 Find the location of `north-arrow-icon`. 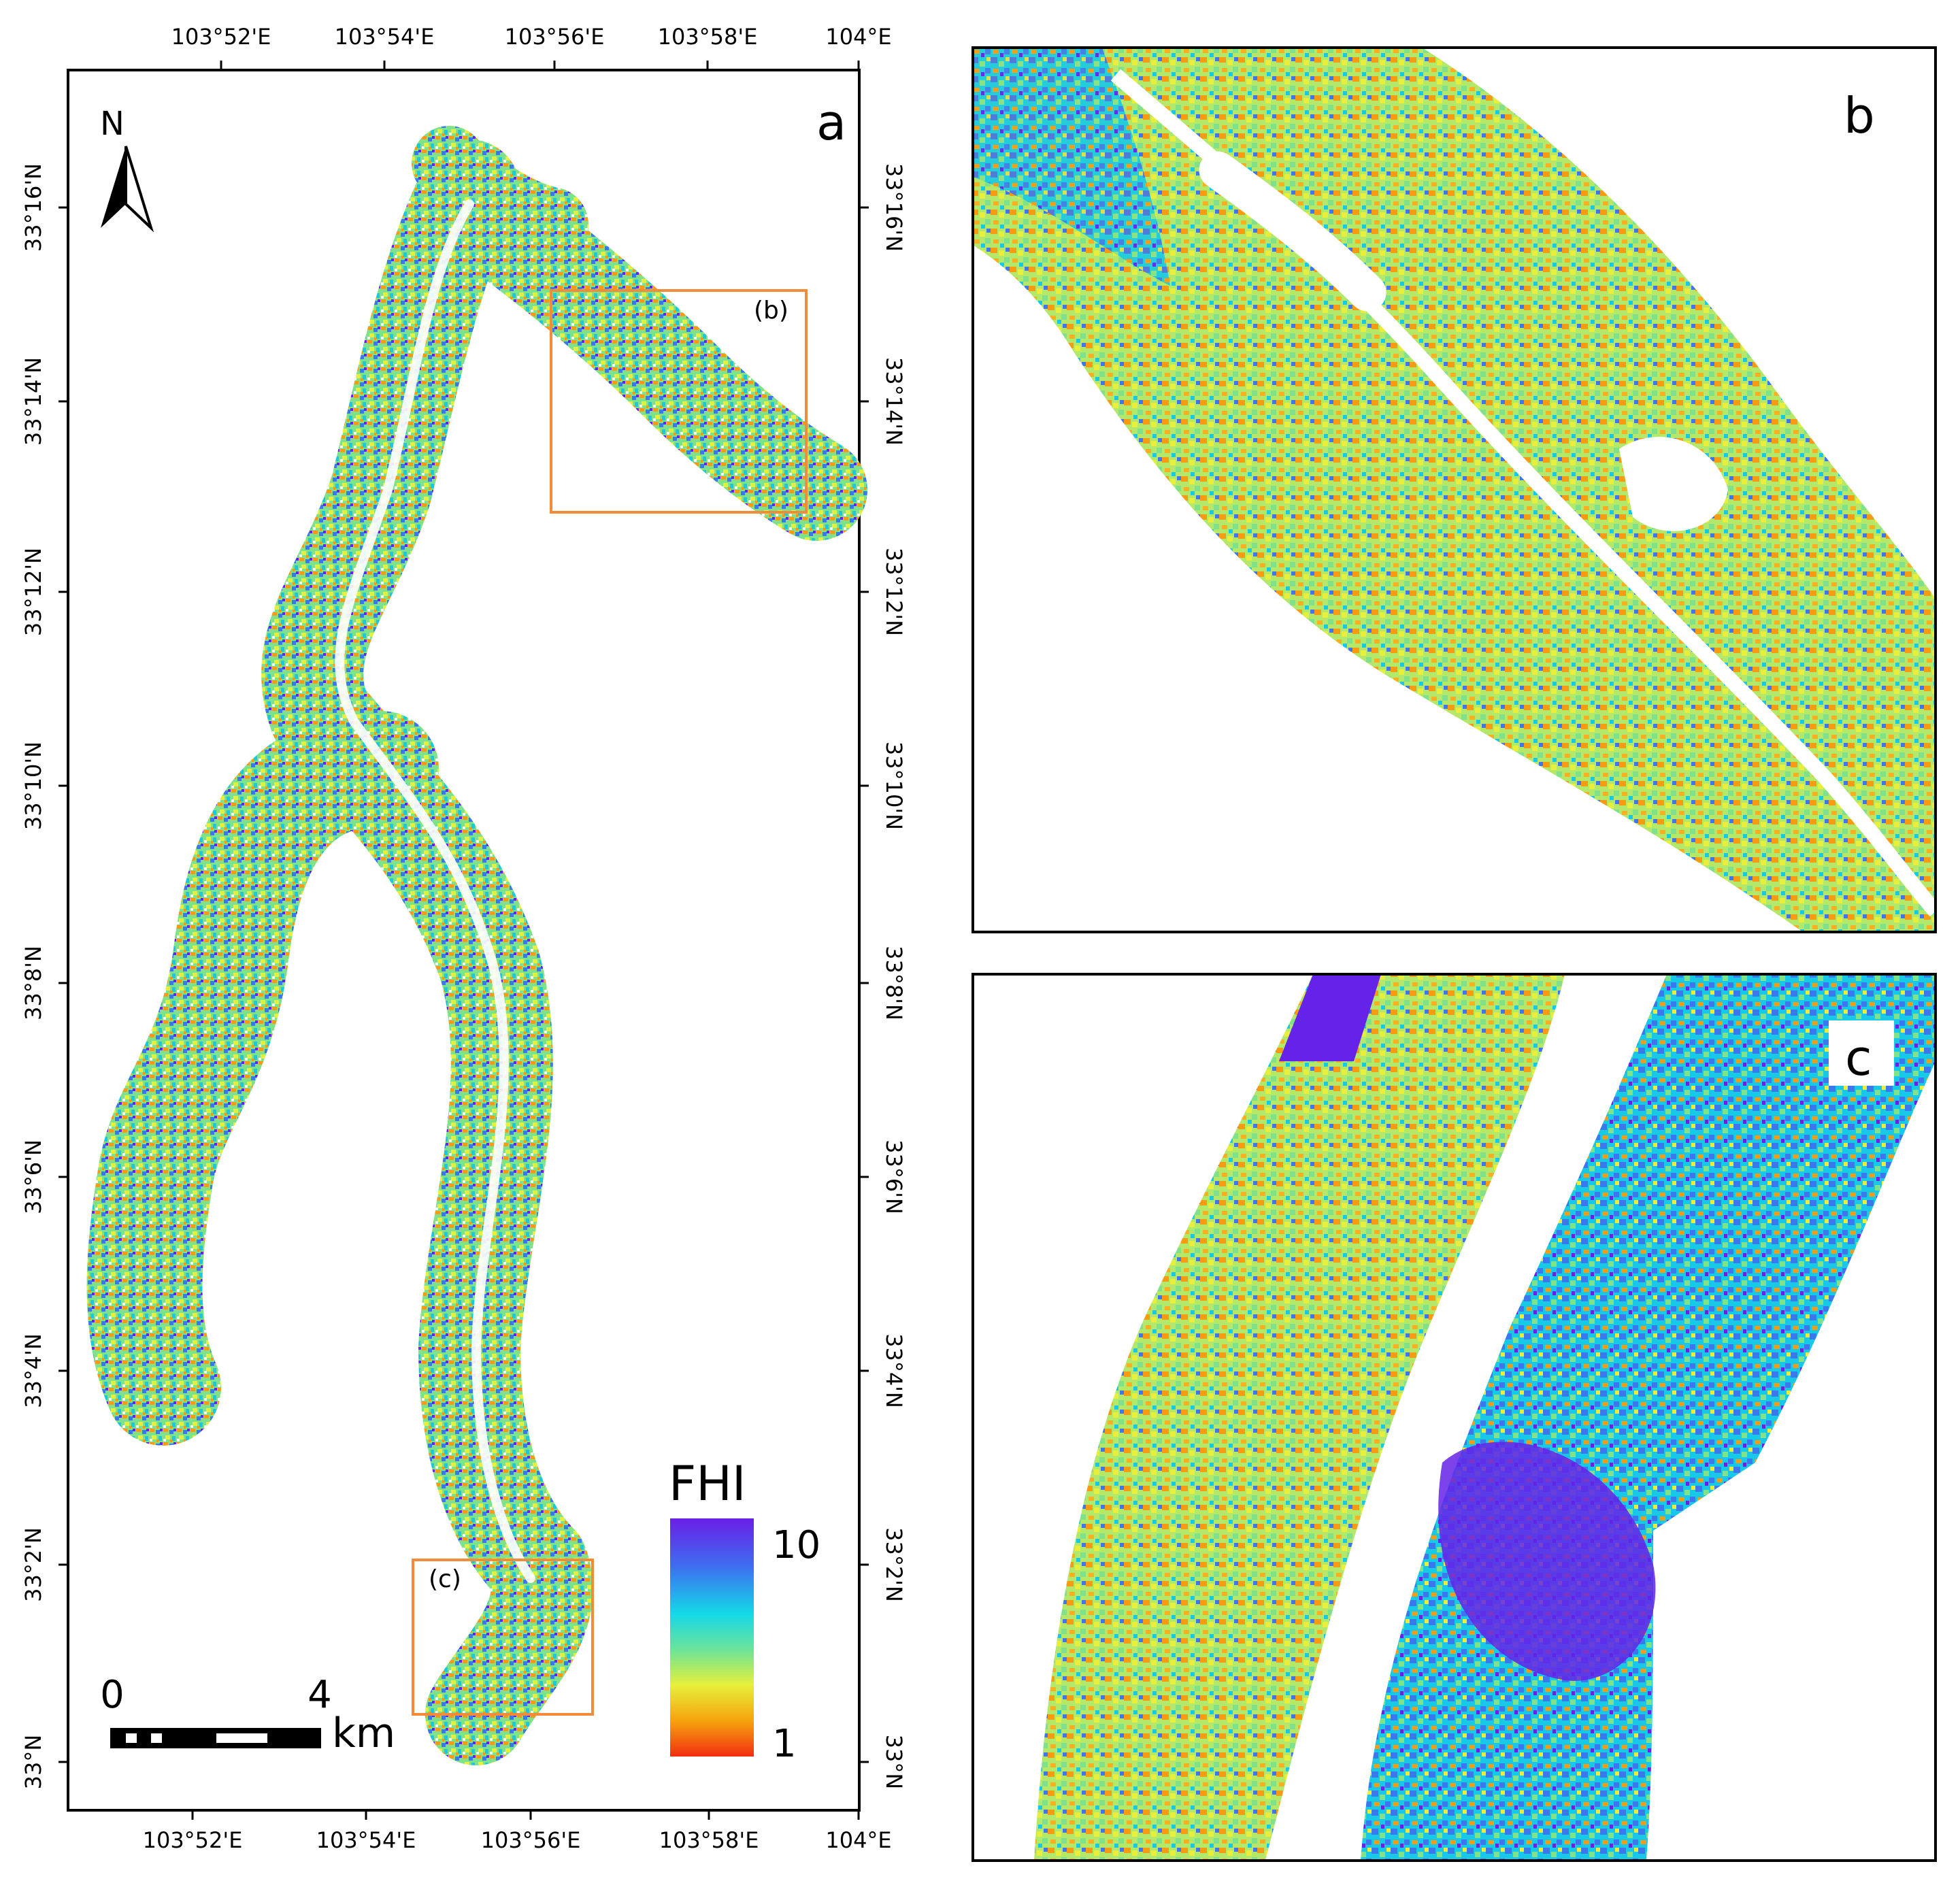

north-arrow-icon is located at coordinates (113, 187).